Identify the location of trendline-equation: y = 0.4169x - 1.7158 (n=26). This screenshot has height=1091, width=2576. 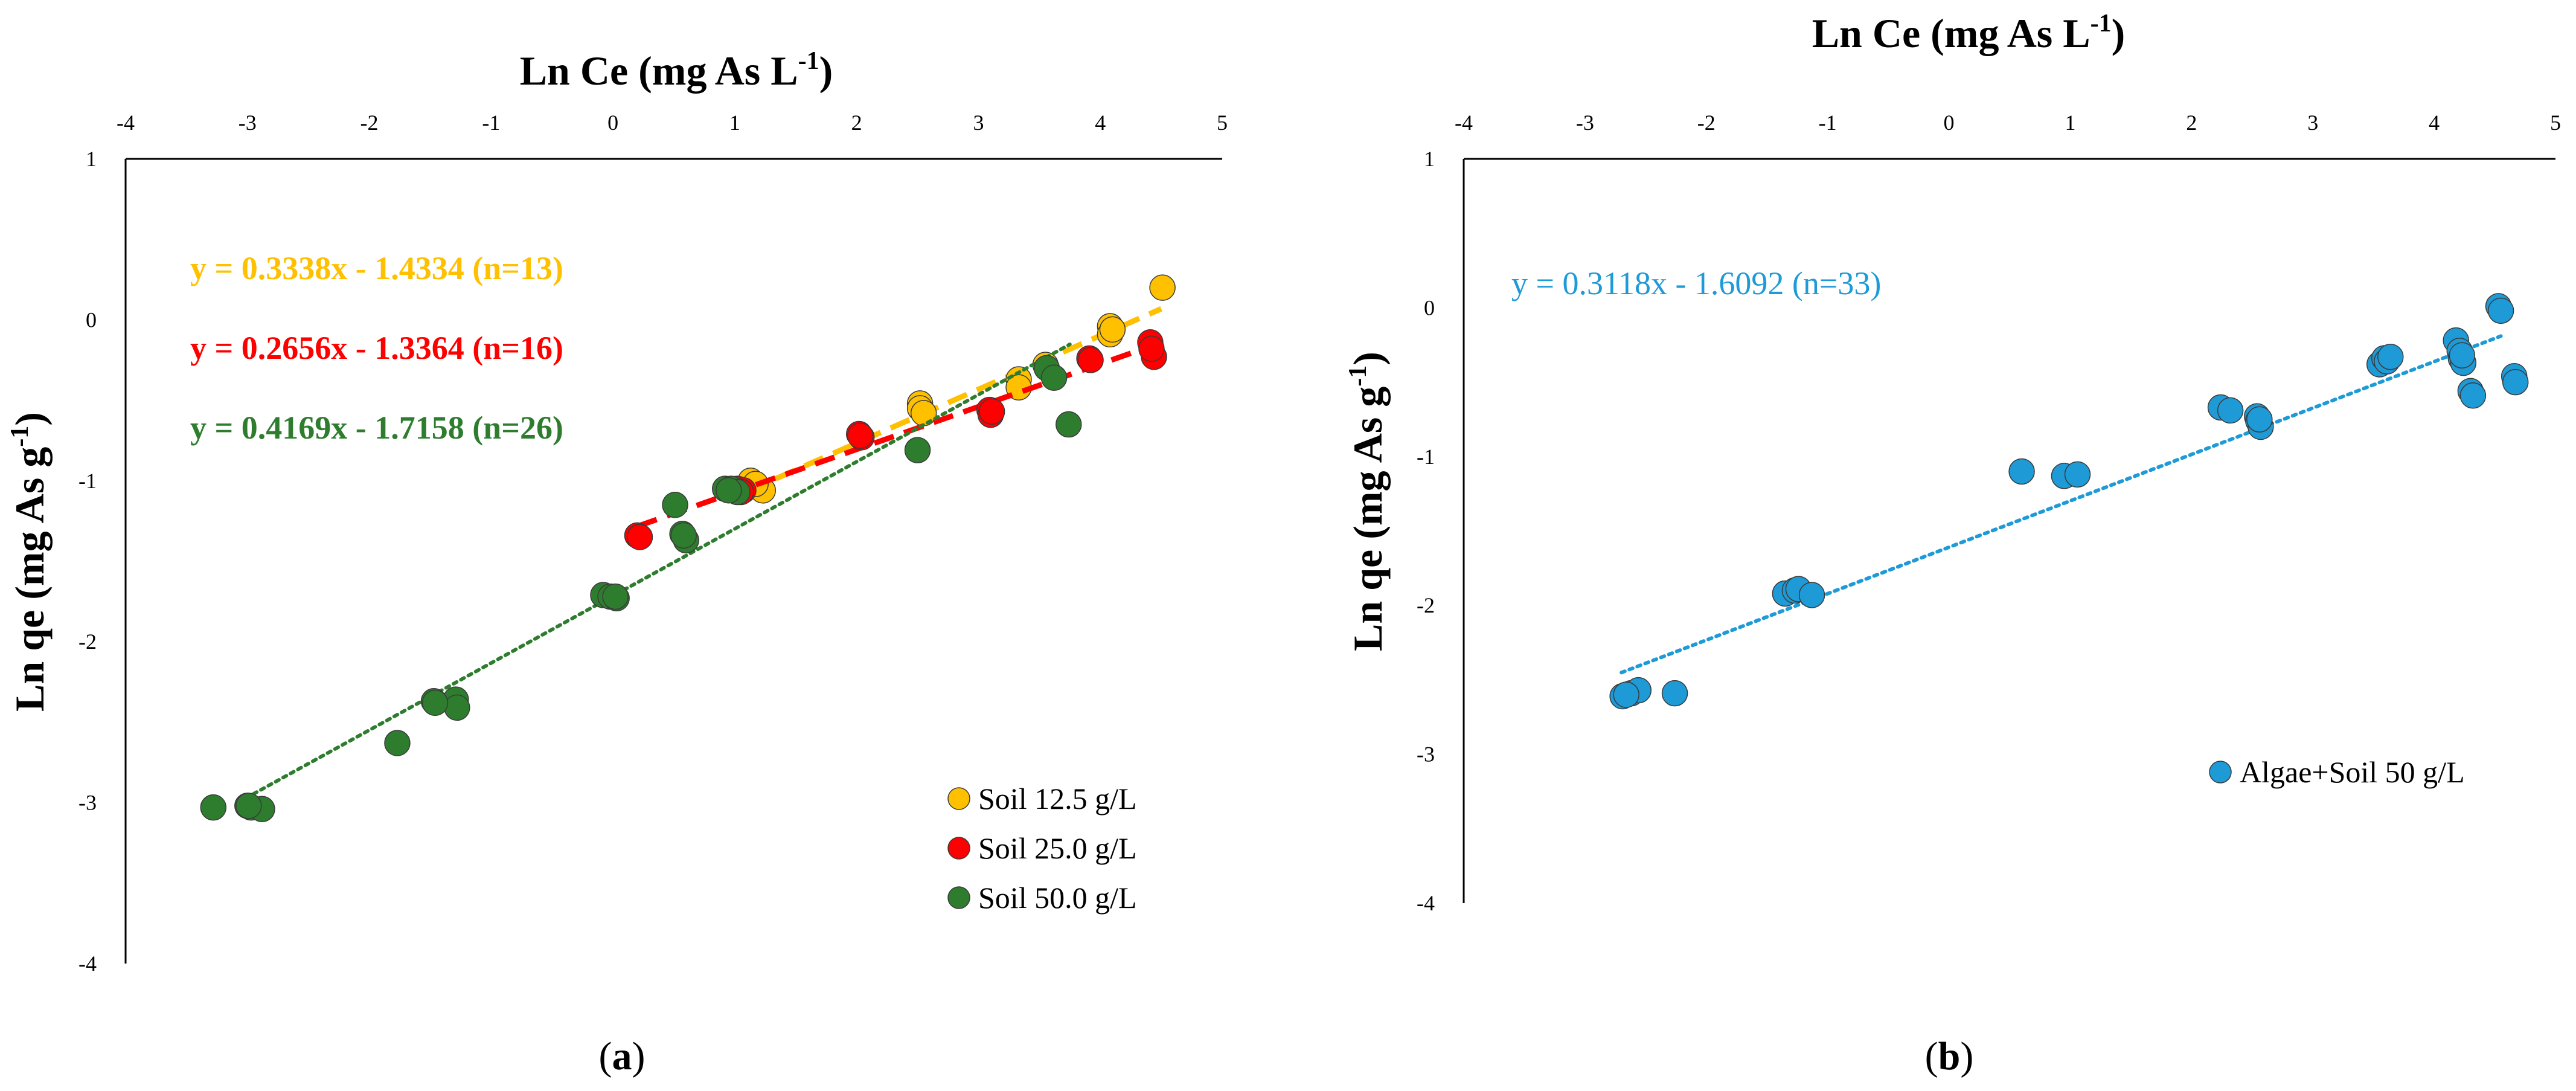
(376, 428).